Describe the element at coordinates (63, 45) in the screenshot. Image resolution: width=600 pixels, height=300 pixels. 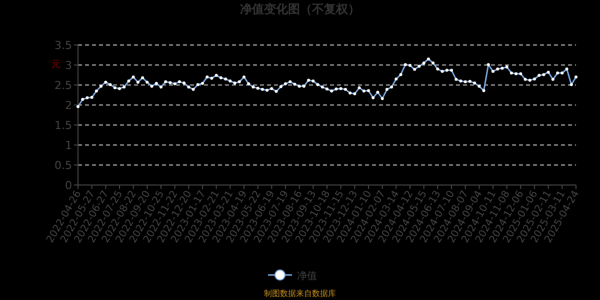
I see `y-tick-label: 3.5` at that location.